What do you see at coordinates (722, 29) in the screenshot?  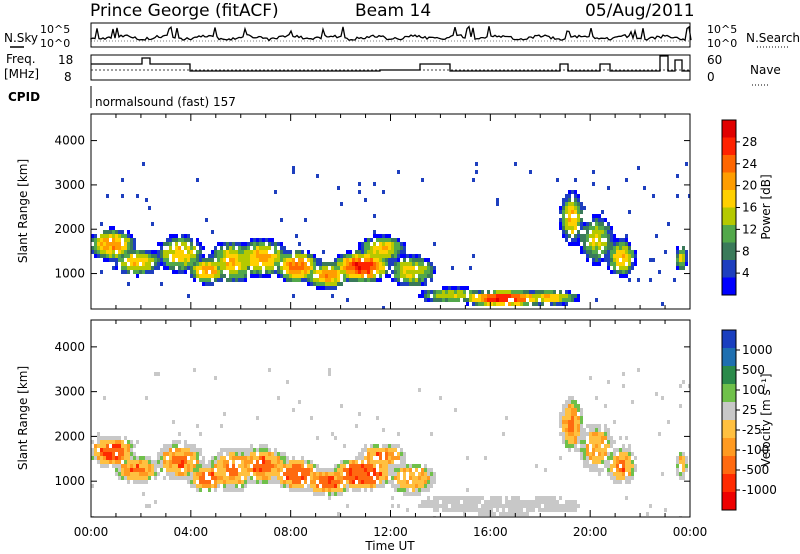 I see `noise-tick-top-right: 10^5` at bounding box center [722, 29].